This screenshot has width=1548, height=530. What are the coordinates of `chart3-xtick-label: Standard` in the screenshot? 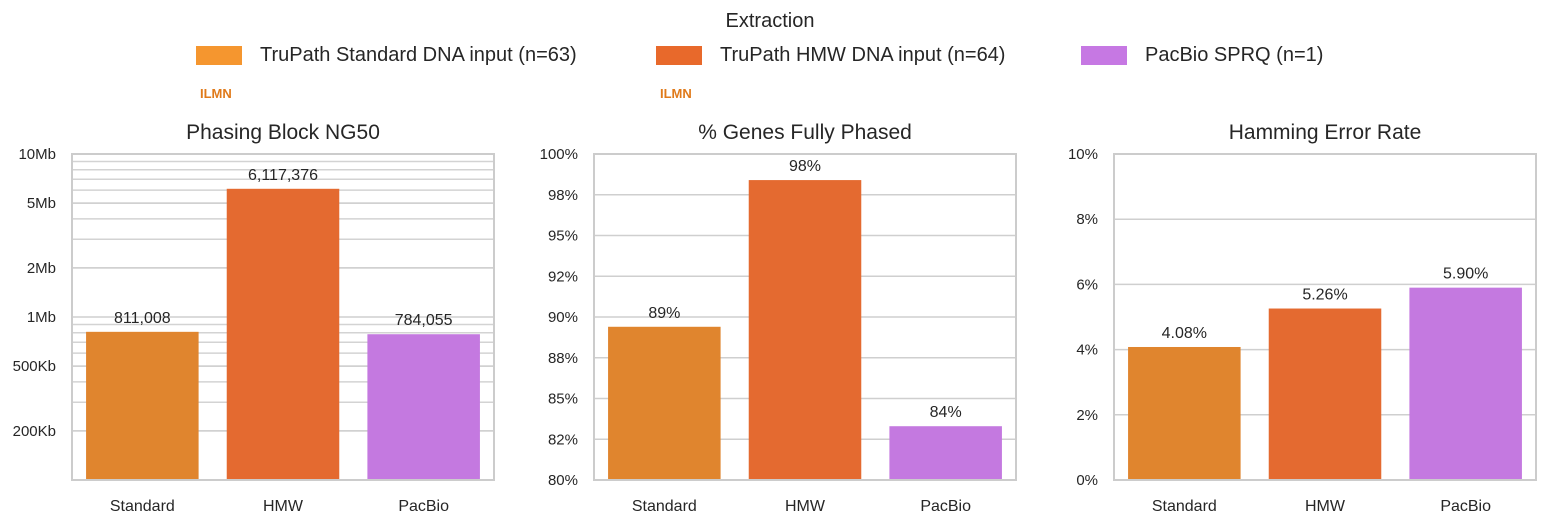 It's located at (1184, 506).